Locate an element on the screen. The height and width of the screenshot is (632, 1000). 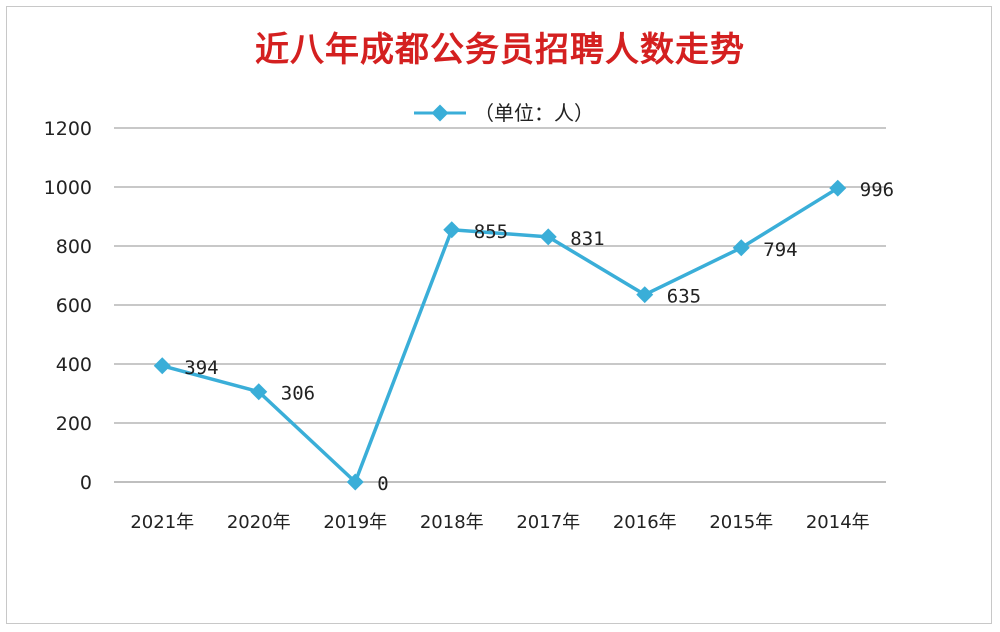
data-label-0: 394 is located at coordinates (201, 368).